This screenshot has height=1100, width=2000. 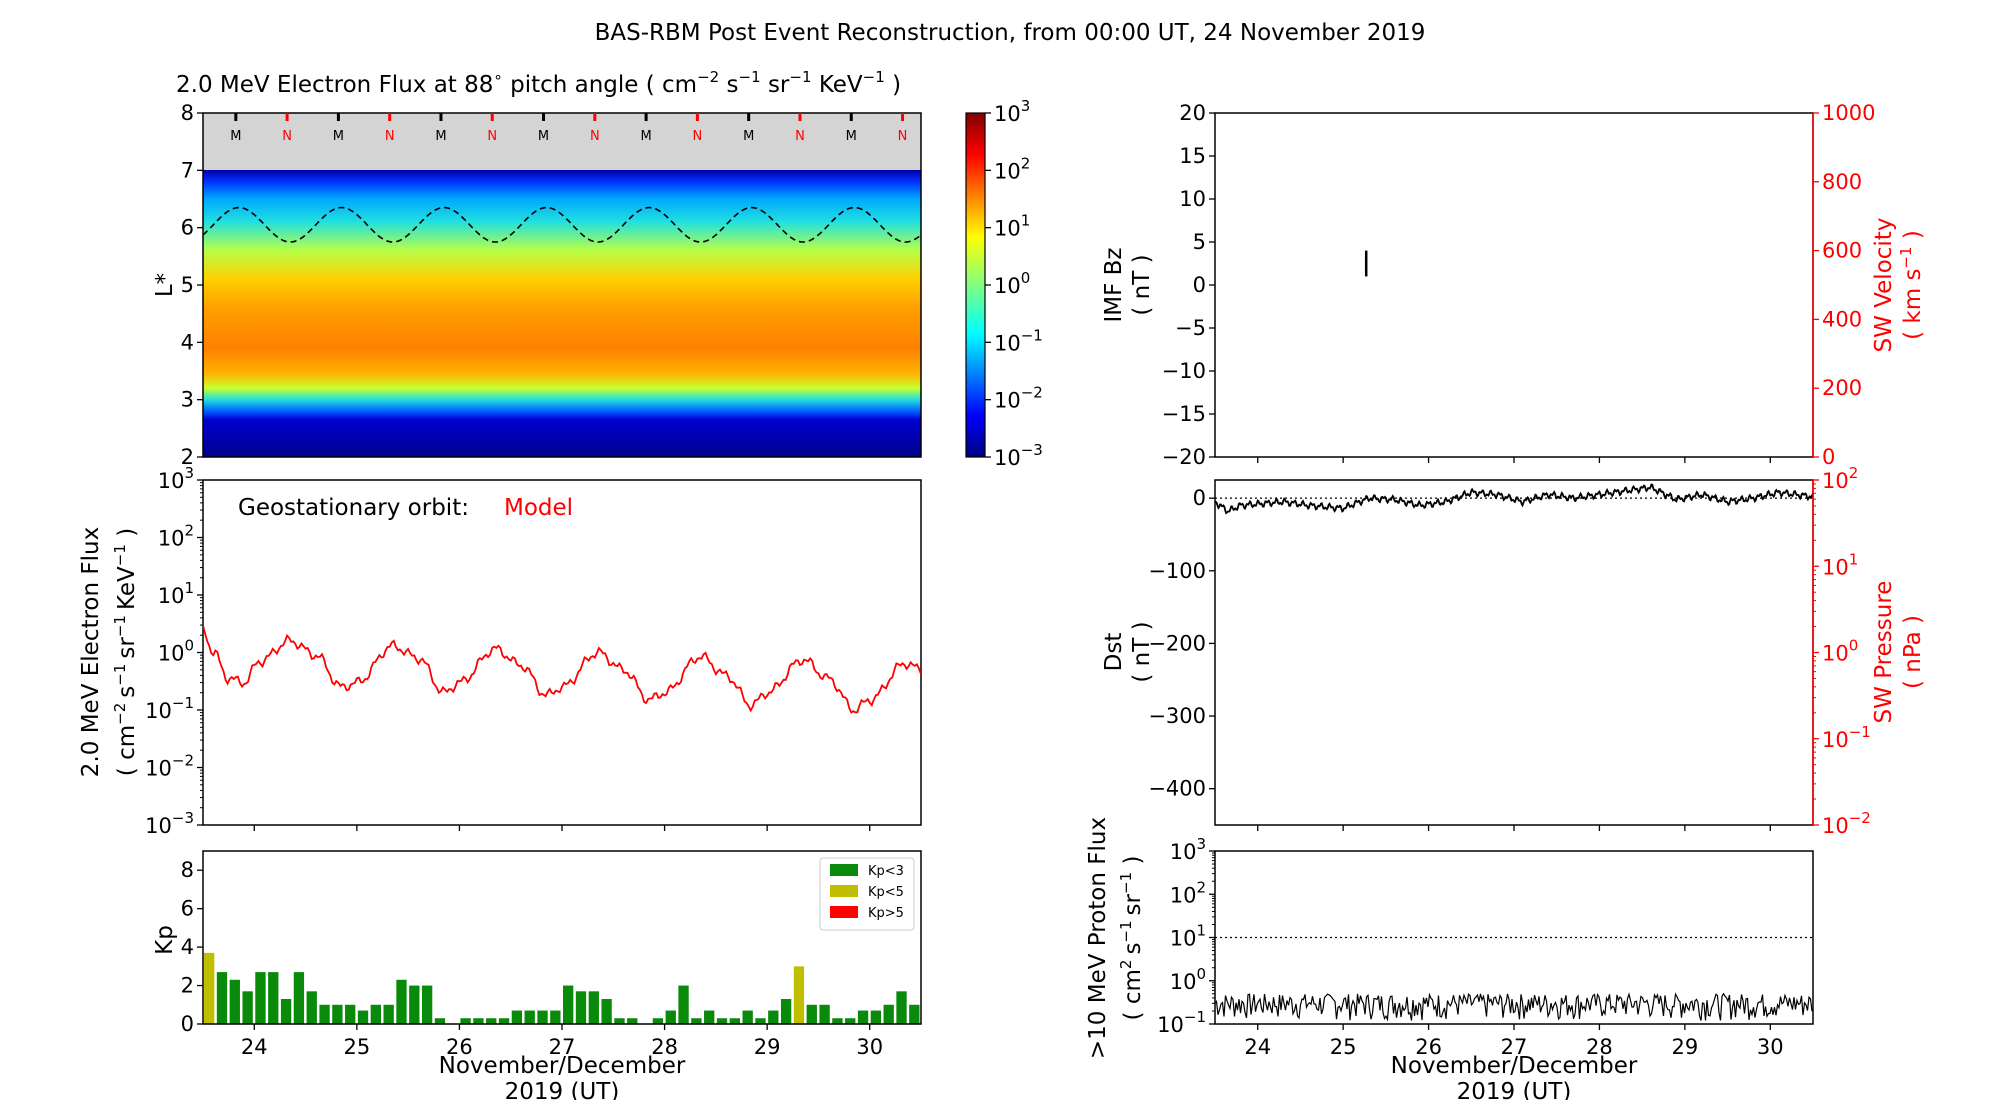 What do you see at coordinates (562, 141) in the screenshot?
I see `no-data-region` at bounding box center [562, 141].